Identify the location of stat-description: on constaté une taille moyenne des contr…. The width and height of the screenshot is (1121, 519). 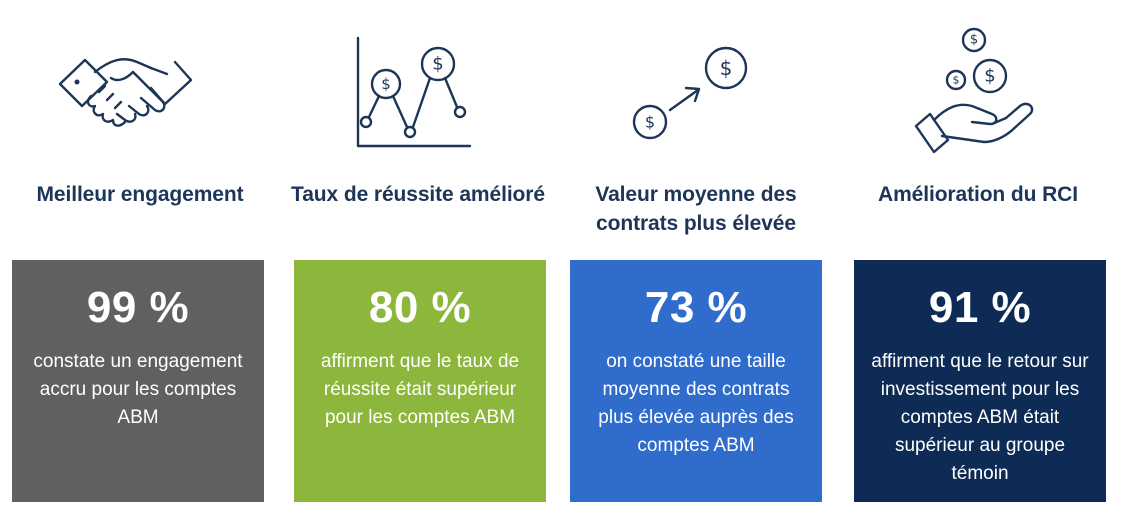
(696, 403).